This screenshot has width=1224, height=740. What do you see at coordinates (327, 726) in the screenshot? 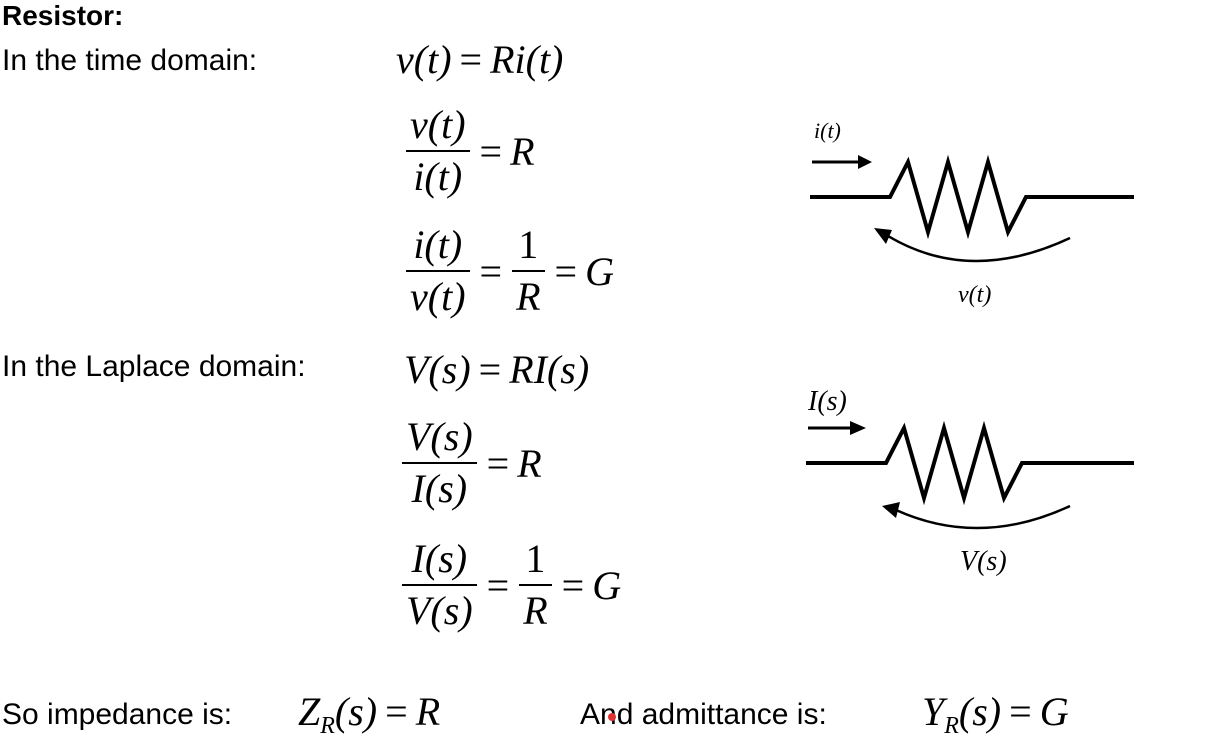
I see `impedance-subscript: R` at bounding box center [327, 726].